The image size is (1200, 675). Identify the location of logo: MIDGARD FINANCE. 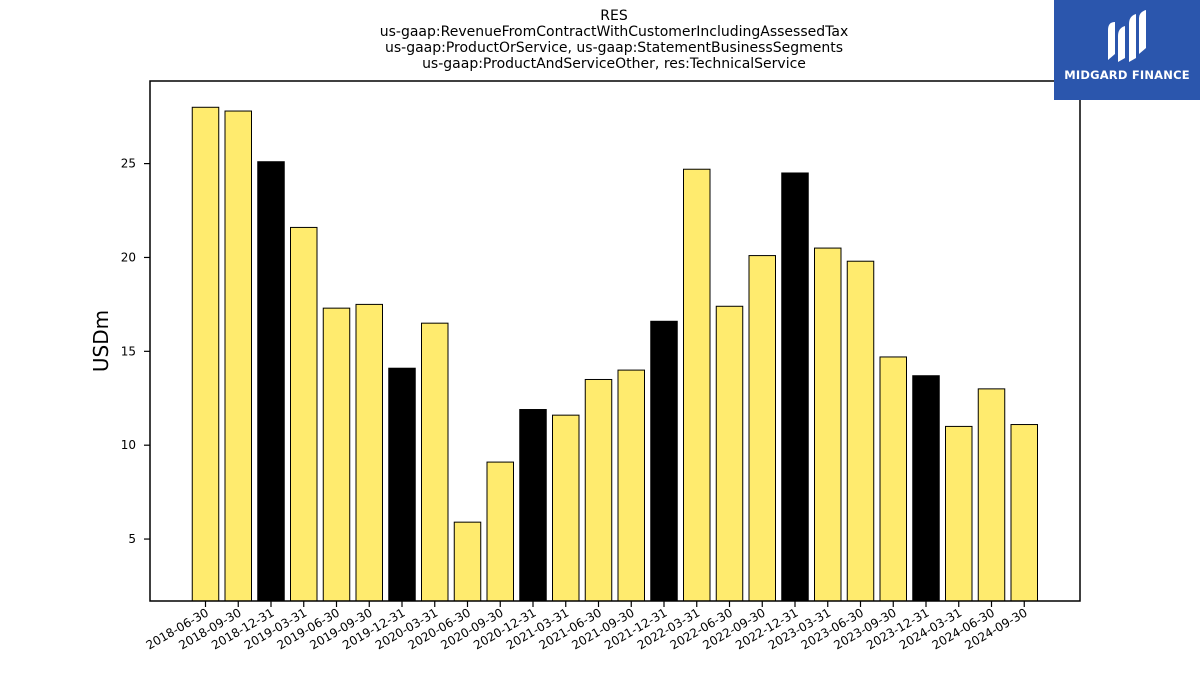
(1127, 50).